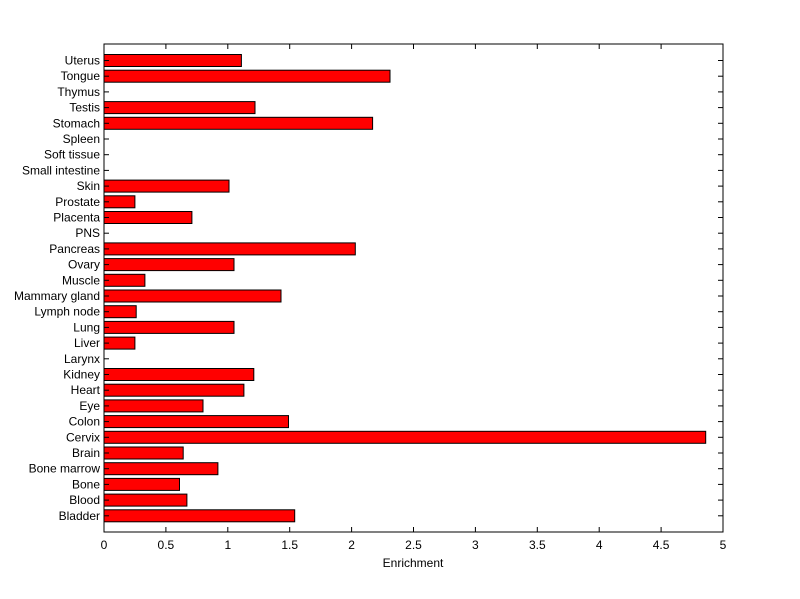  Describe the element at coordinates (169, 327) in the screenshot. I see `bar-lung` at that location.